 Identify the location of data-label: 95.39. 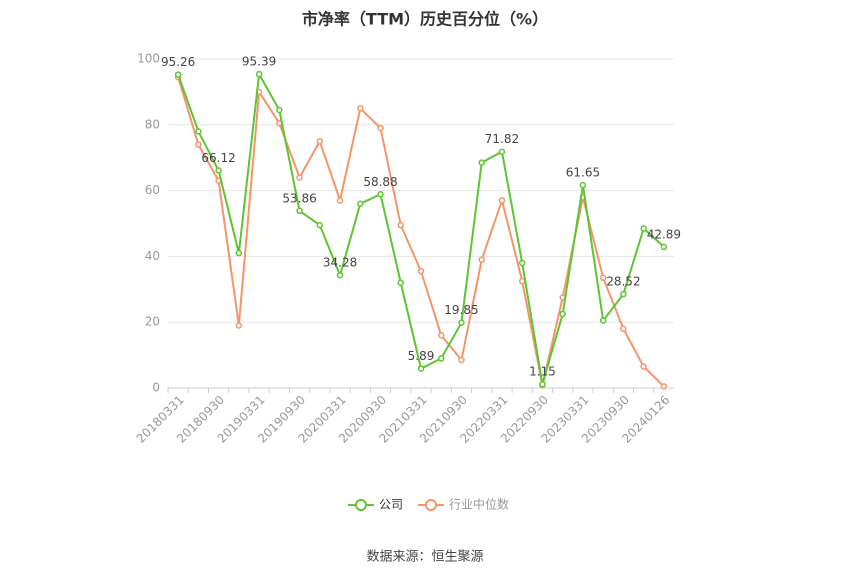
(259, 62).